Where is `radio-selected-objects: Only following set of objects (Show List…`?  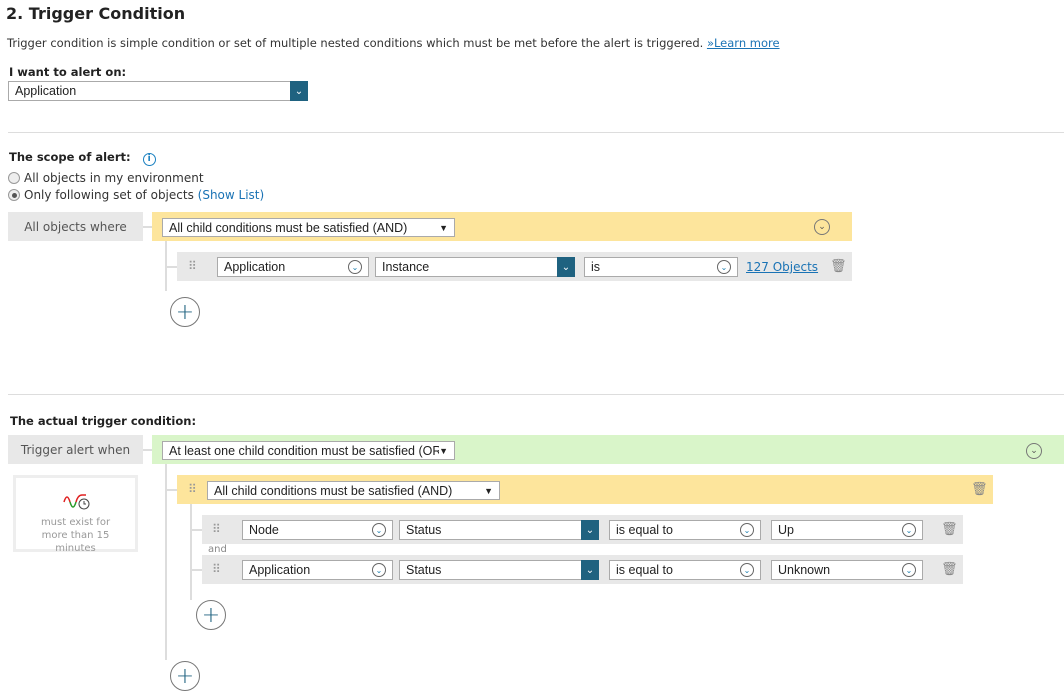
radio-selected-objects: Only following set of objects (Show List… is located at coordinates (136, 195).